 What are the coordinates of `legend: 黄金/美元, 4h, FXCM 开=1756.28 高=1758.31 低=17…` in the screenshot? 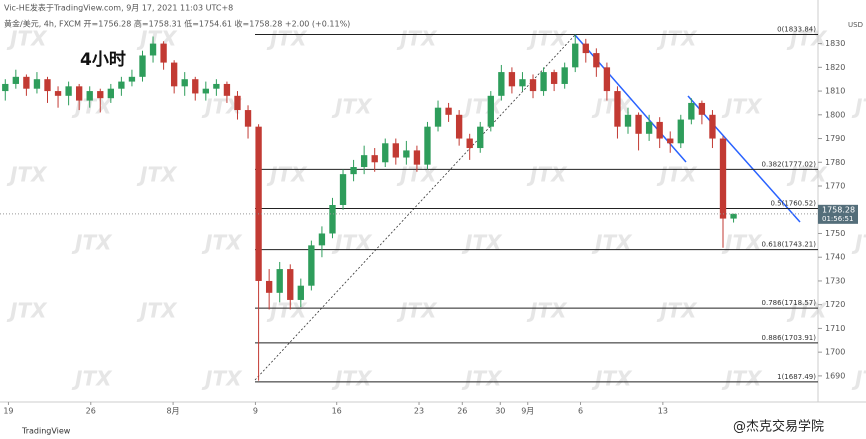 It's located at (177, 24).